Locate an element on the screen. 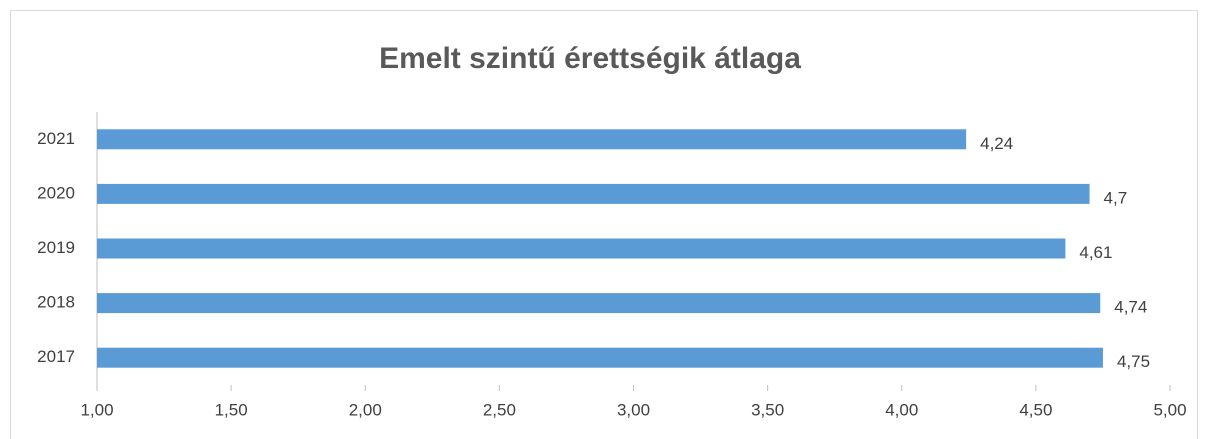 The height and width of the screenshot is (439, 1208). y-tick-label: 2021 is located at coordinates (56, 138).